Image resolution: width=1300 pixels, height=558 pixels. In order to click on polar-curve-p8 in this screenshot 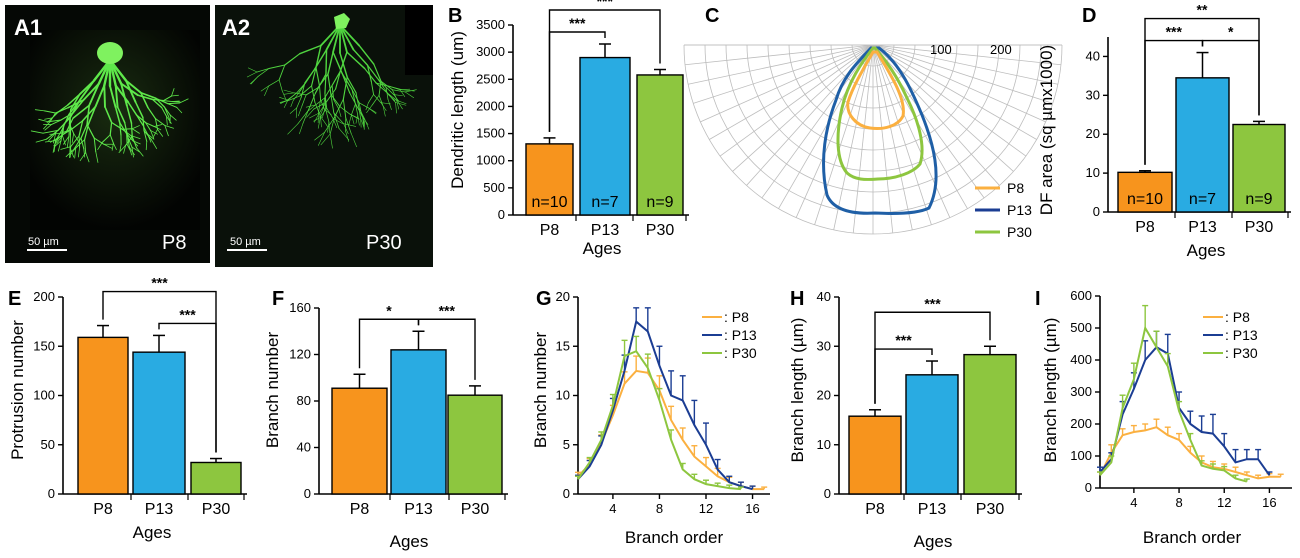, I will do `click(875, 90)`.